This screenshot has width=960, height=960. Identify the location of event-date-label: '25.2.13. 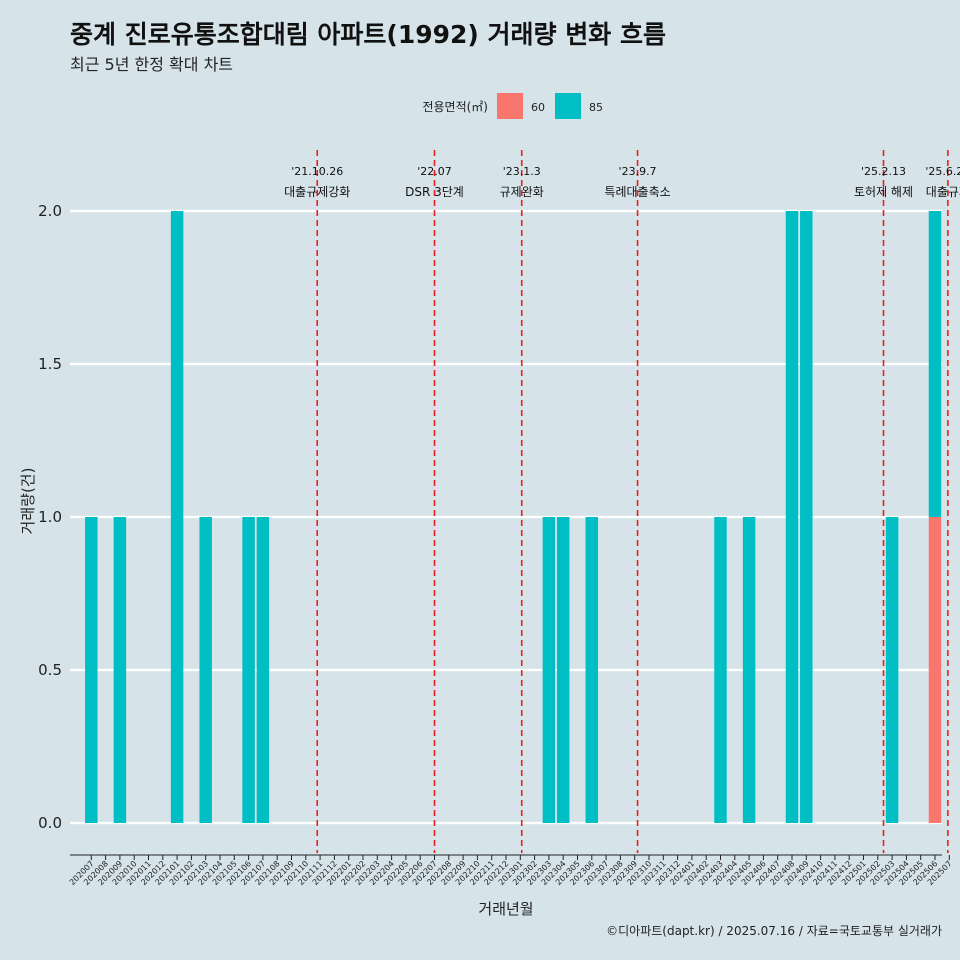
(883, 171).